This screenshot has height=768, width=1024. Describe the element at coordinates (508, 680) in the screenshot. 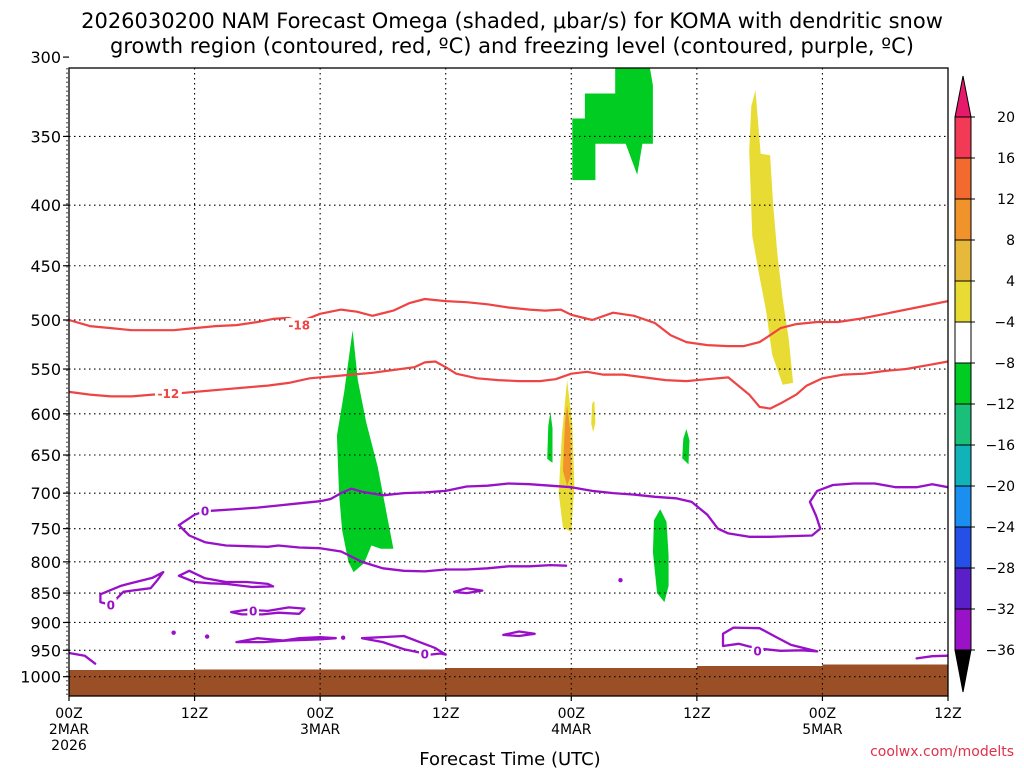

I see `surface-terrain` at that location.